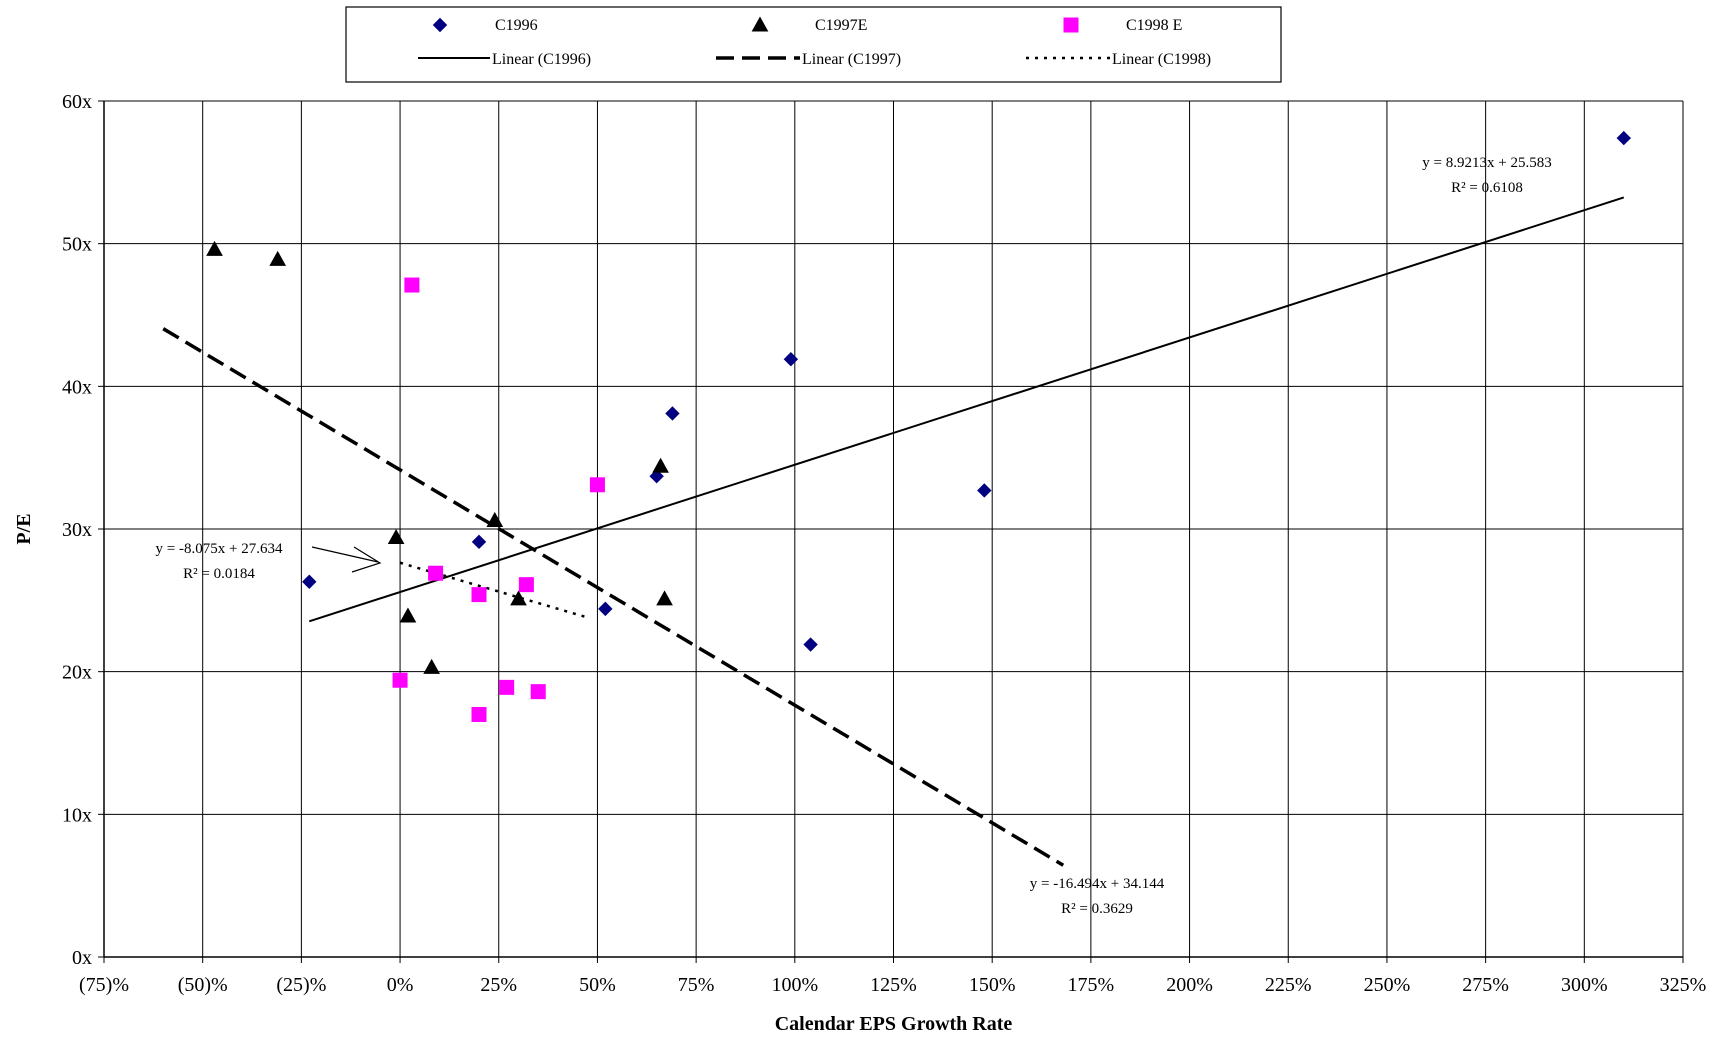 The width and height of the screenshot is (1724, 1044). What do you see at coordinates (597, 985) in the screenshot?
I see `x-tick-label: 50%` at bounding box center [597, 985].